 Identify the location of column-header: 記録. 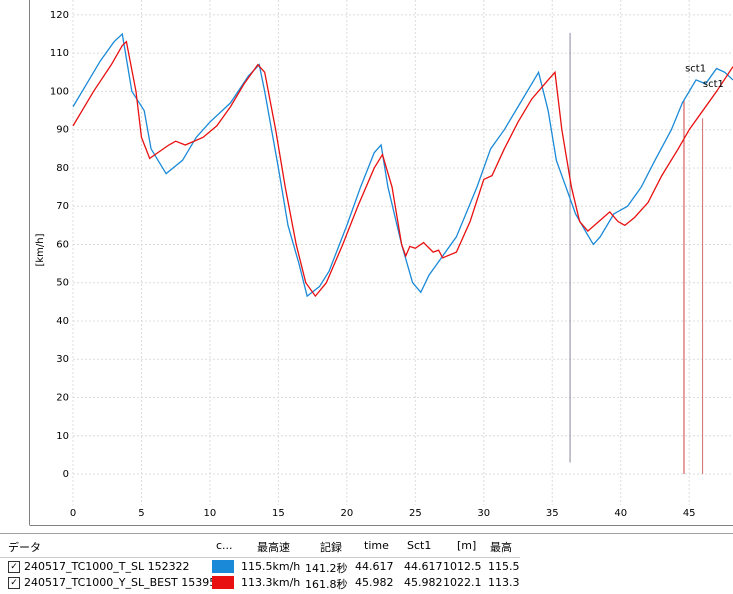
(331, 547).